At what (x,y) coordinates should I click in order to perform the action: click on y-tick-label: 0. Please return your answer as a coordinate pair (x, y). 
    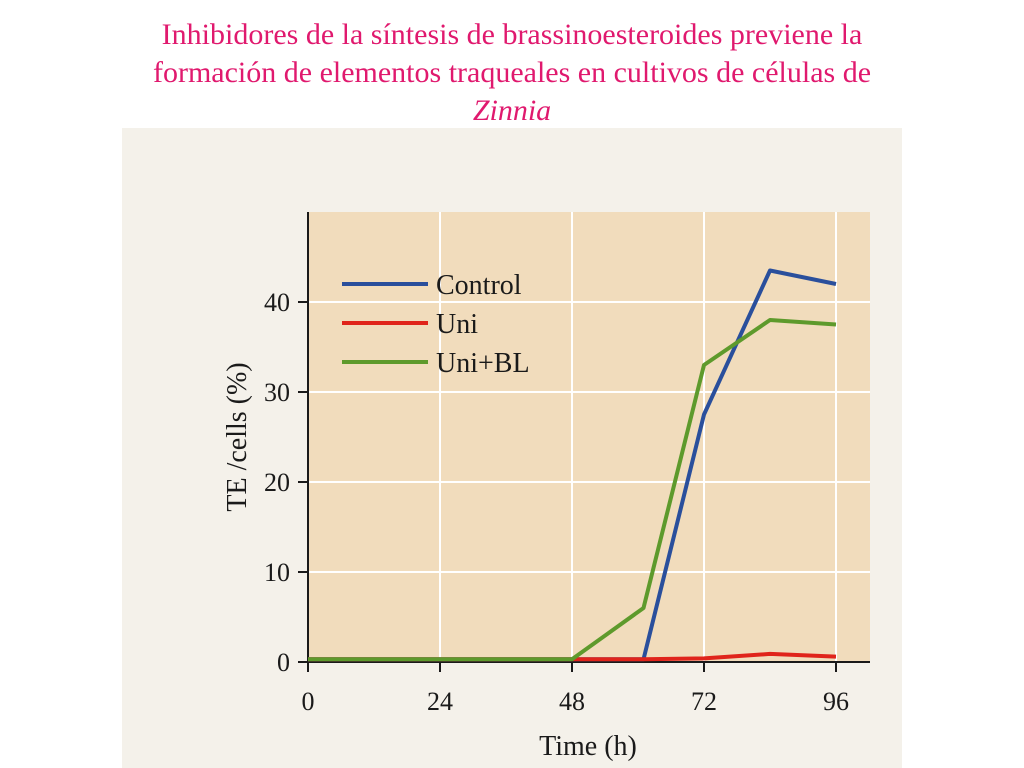
    Looking at the image, I should click on (283, 662).